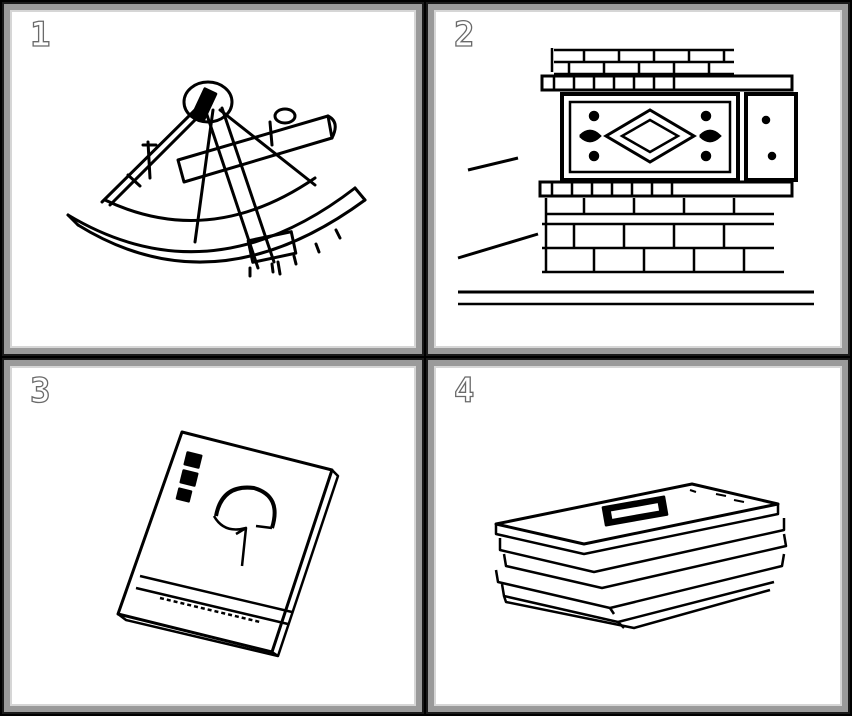  Describe the element at coordinates (40, 35) in the screenshot. I see `panel-number: 1` at that location.